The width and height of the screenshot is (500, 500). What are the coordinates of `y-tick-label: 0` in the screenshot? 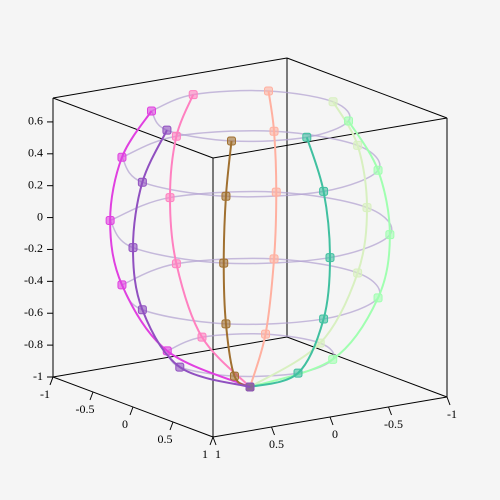 It's located at (335, 434).